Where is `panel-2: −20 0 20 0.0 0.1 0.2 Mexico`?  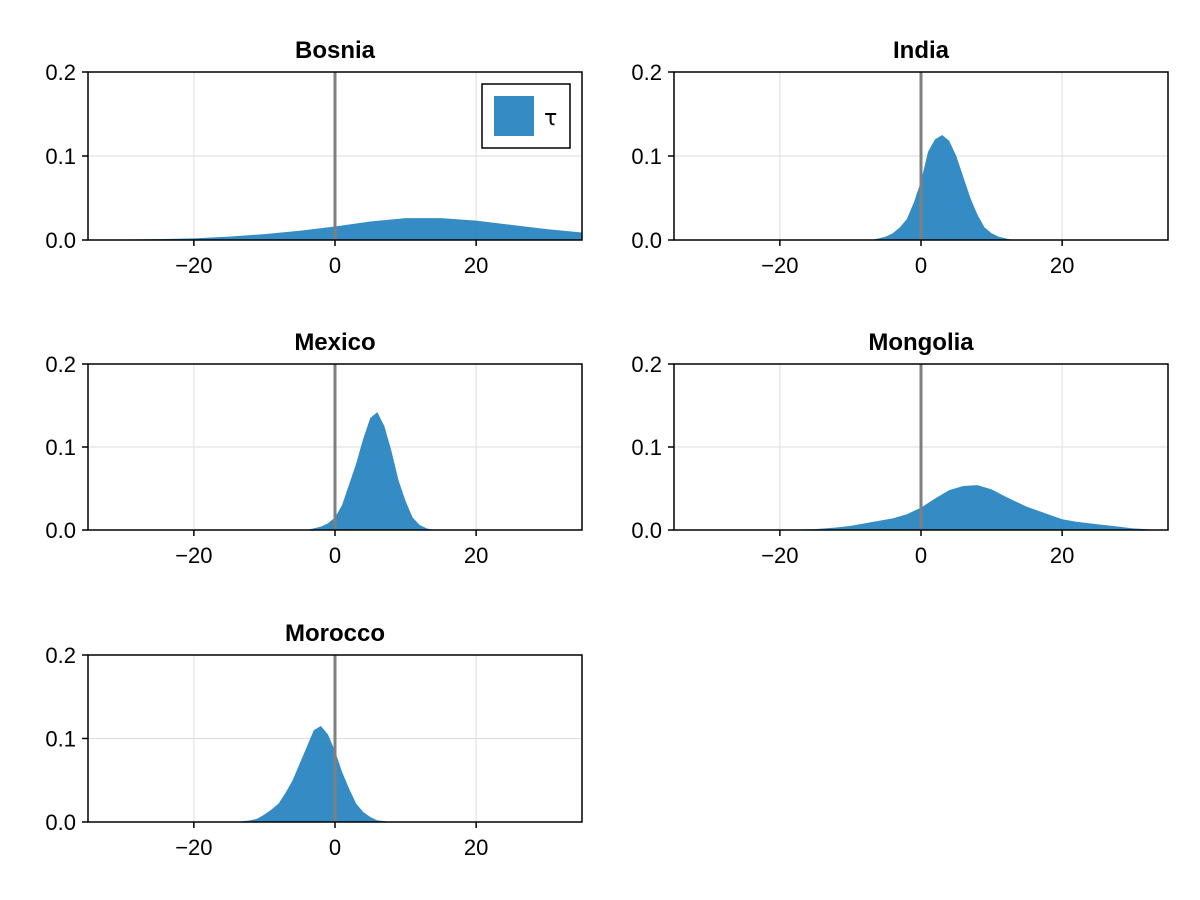 panel-2: −20 0 20 0.0 0.1 0.2 Mexico is located at coordinates (314, 448).